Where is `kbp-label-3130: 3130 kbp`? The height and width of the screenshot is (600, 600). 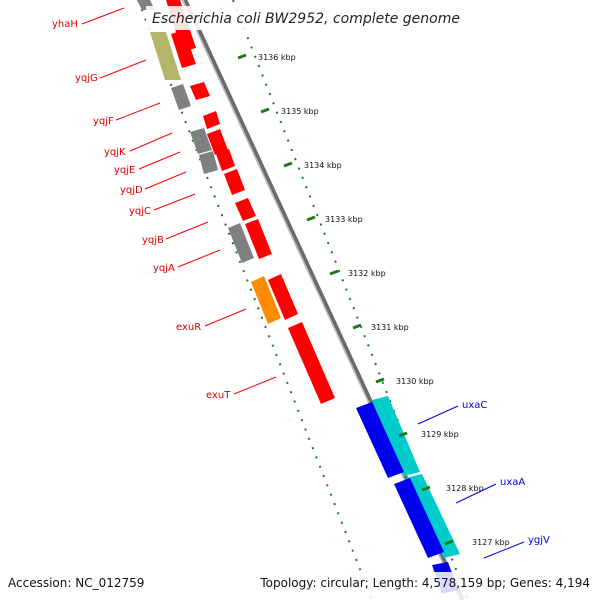 kbp-label-3130: 3130 kbp is located at coordinates (415, 381).